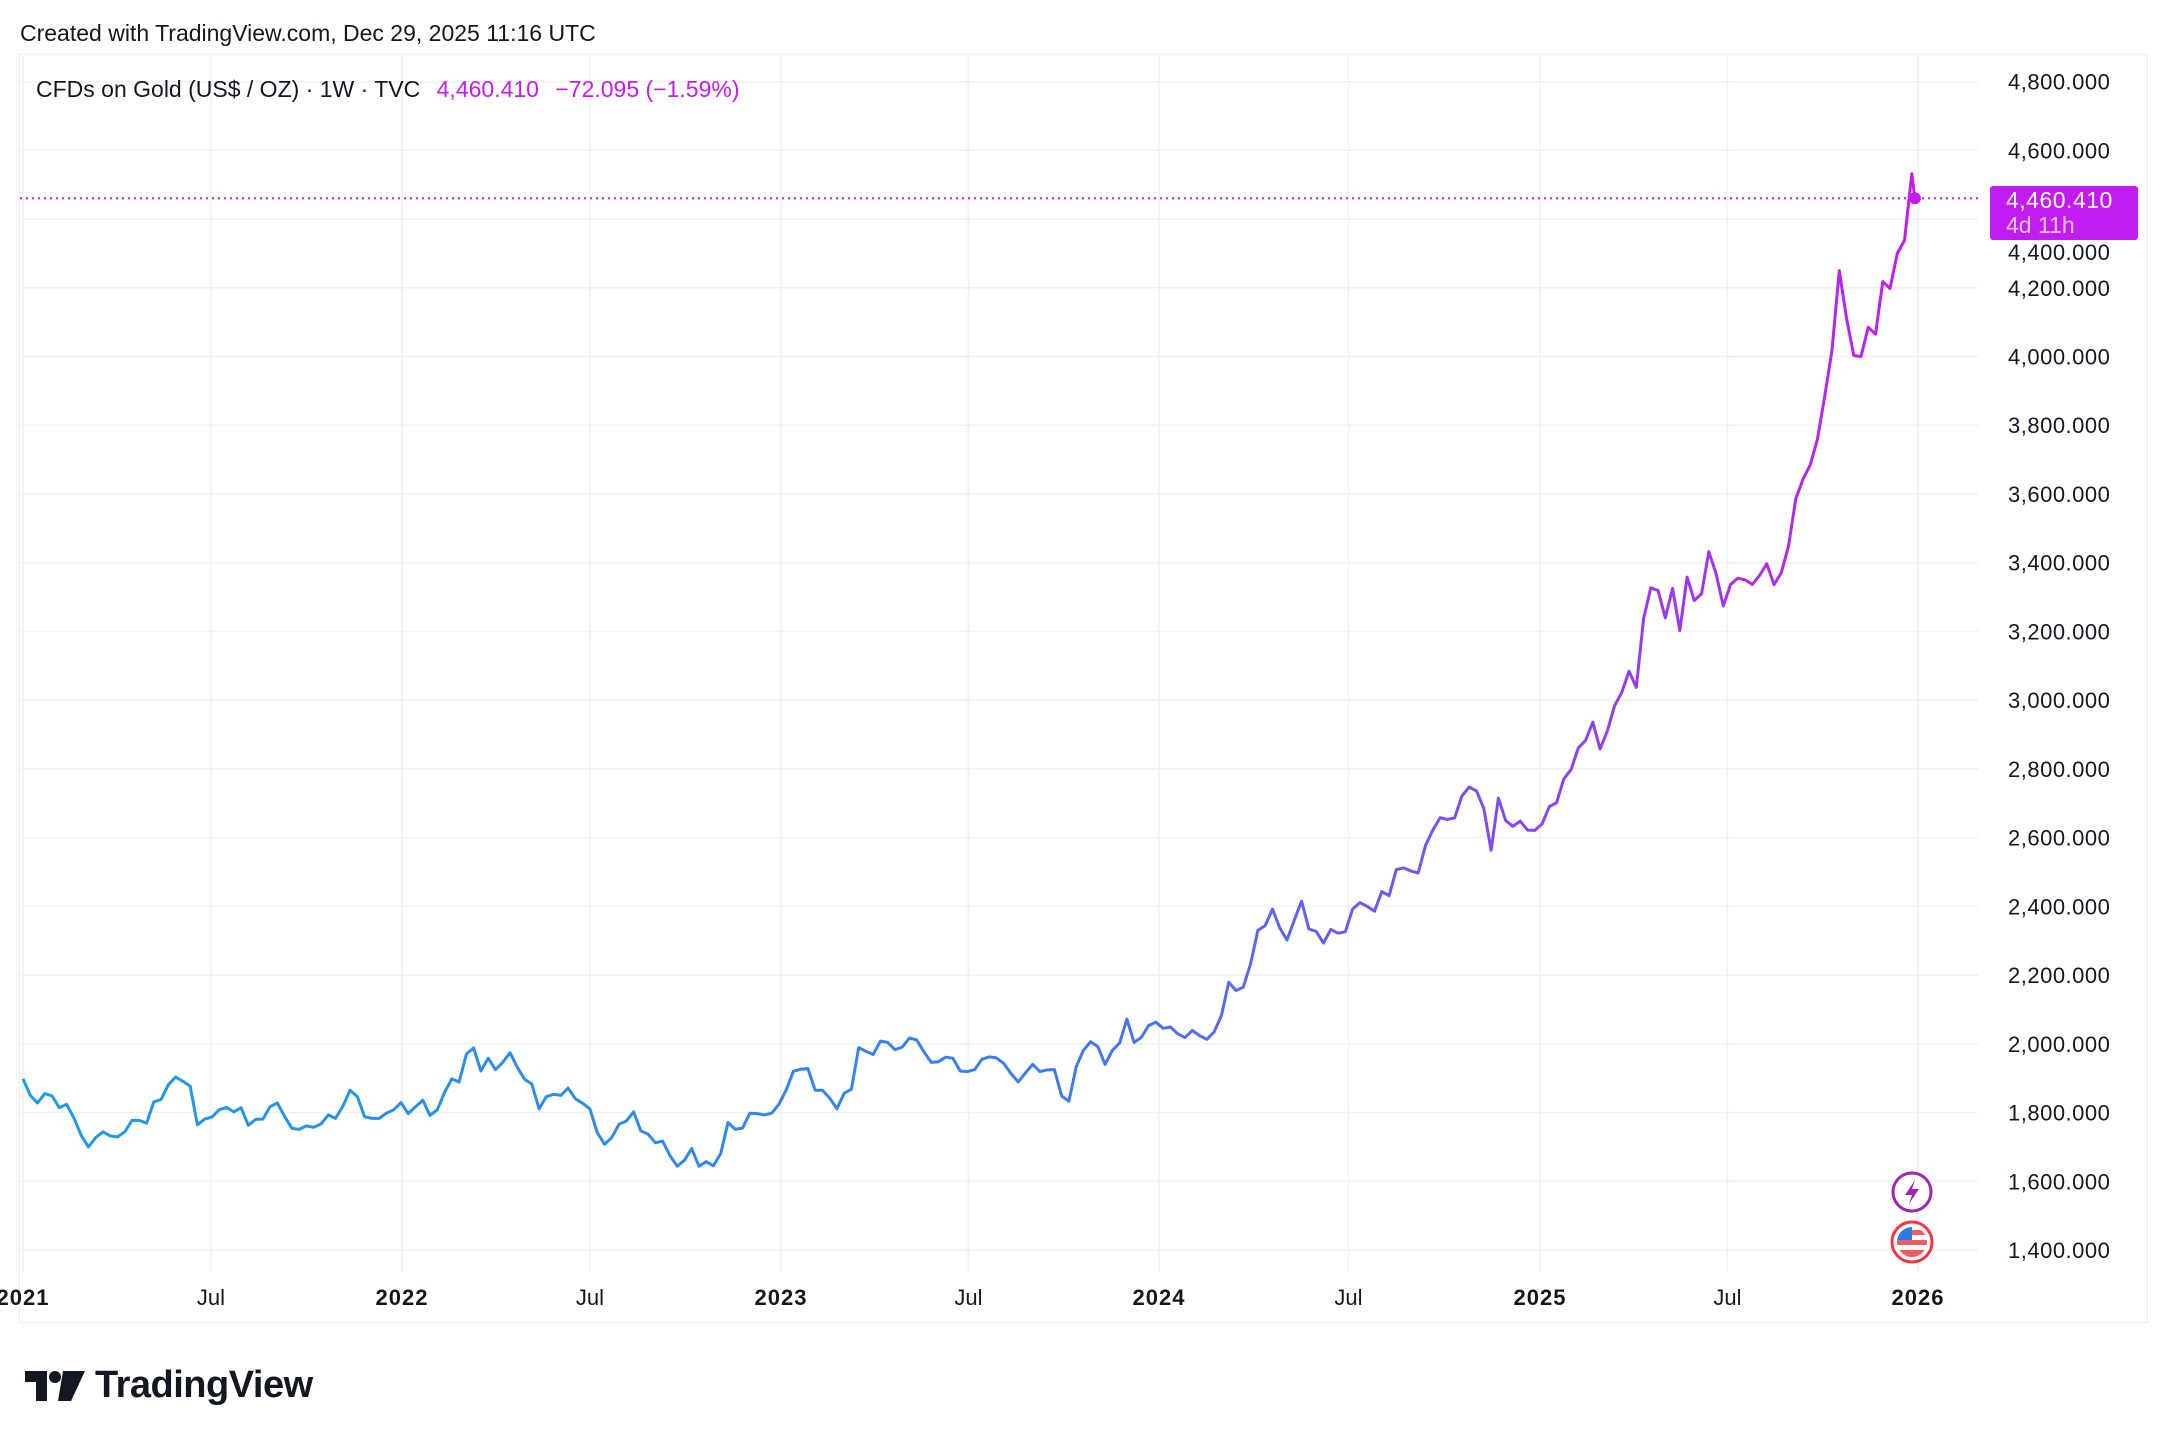  What do you see at coordinates (2059, 252) in the screenshot?
I see `y-tick-label: 4,400.000` at bounding box center [2059, 252].